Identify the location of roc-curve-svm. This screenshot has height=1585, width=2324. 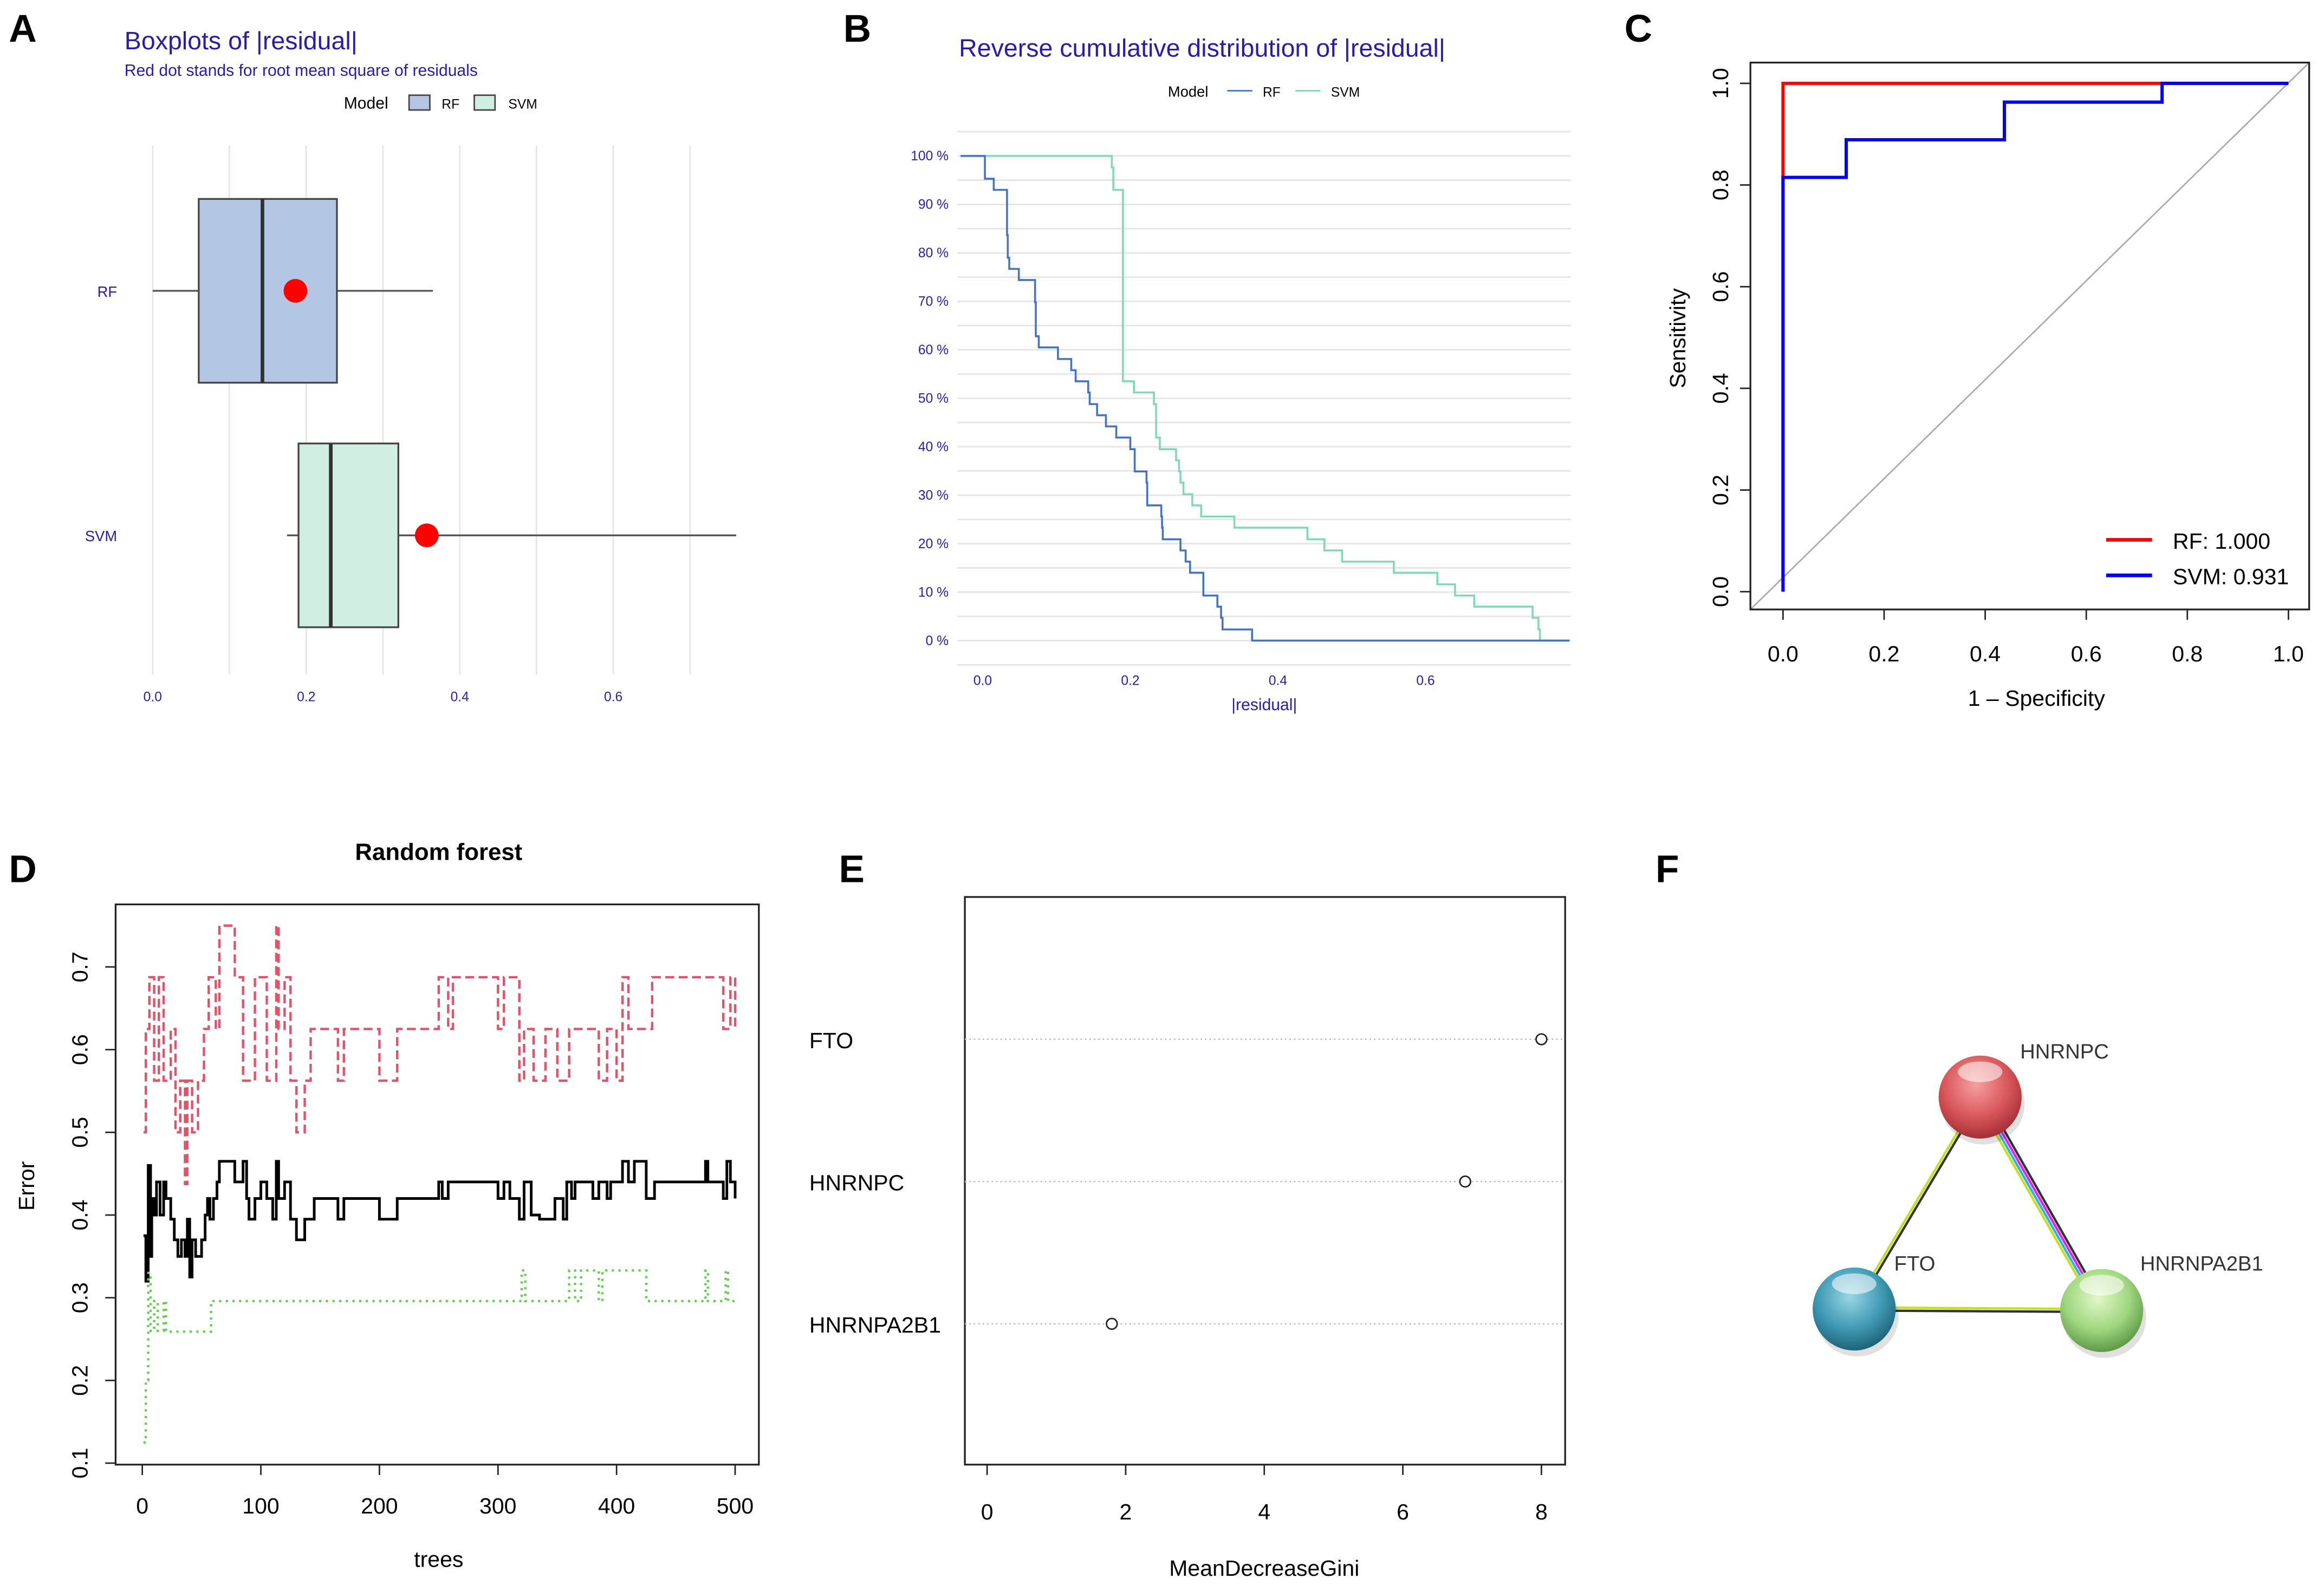
(2035, 336).